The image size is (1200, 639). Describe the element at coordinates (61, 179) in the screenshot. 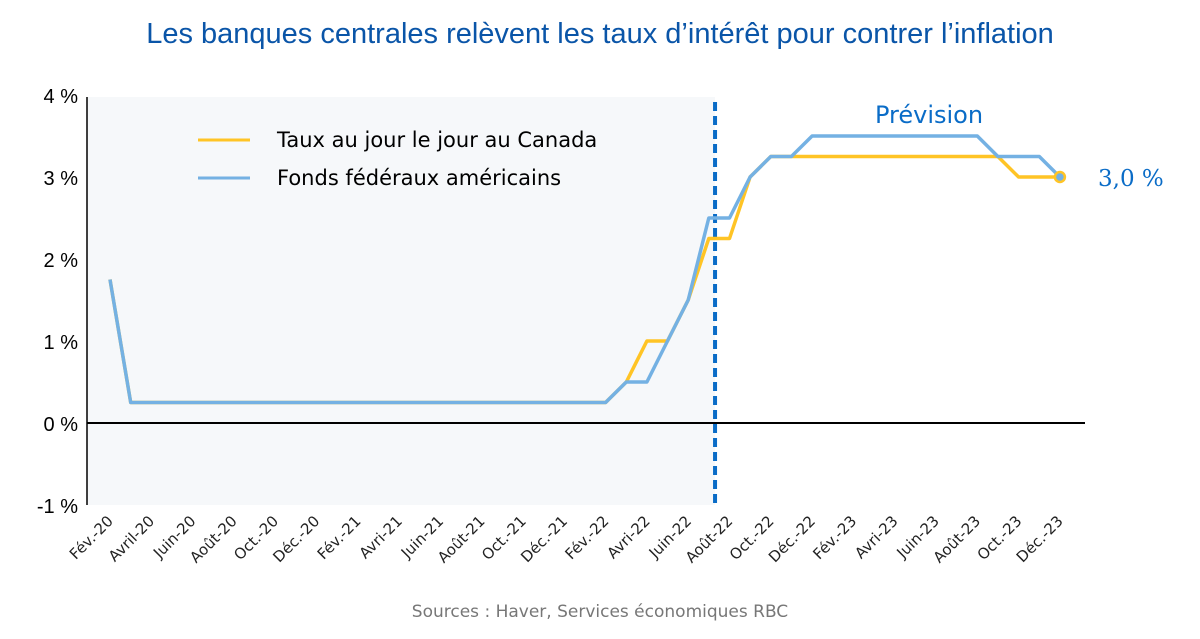

I see `y-tick-label: 3 %` at that location.